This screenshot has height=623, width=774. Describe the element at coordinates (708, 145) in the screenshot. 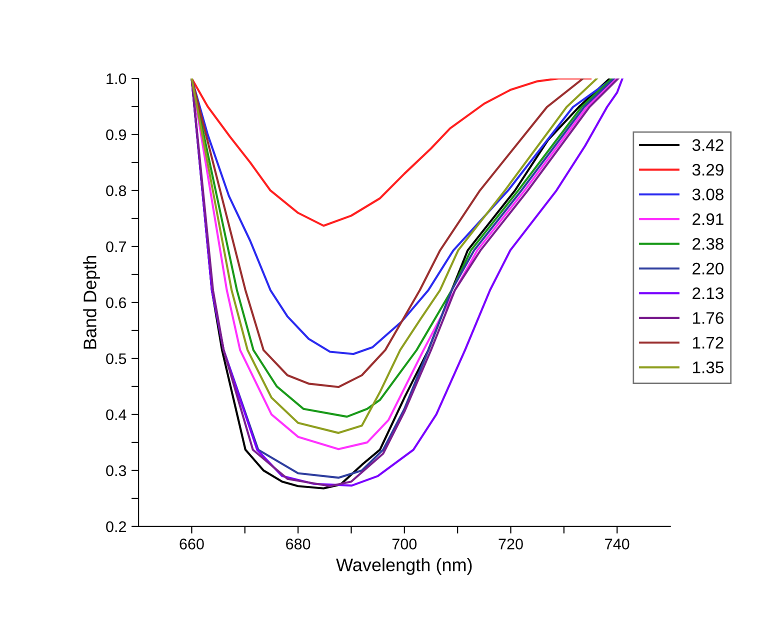

I see `legend-label: 3.42` at that location.